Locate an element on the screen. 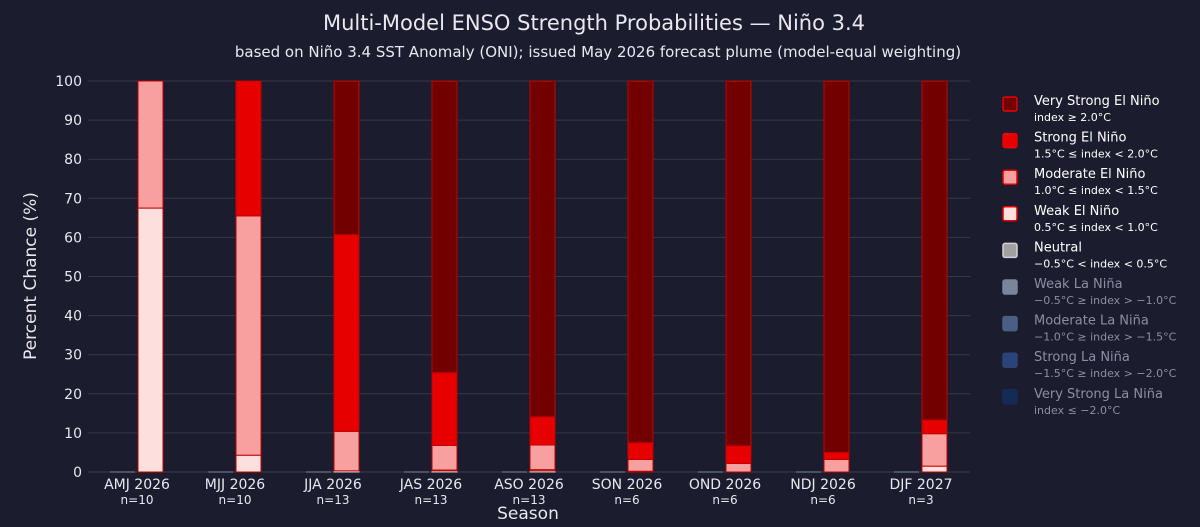 The width and height of the screenshot is (1200, 527). legend-label: Very Strong El Niño is located at coordinates (1097, 101).